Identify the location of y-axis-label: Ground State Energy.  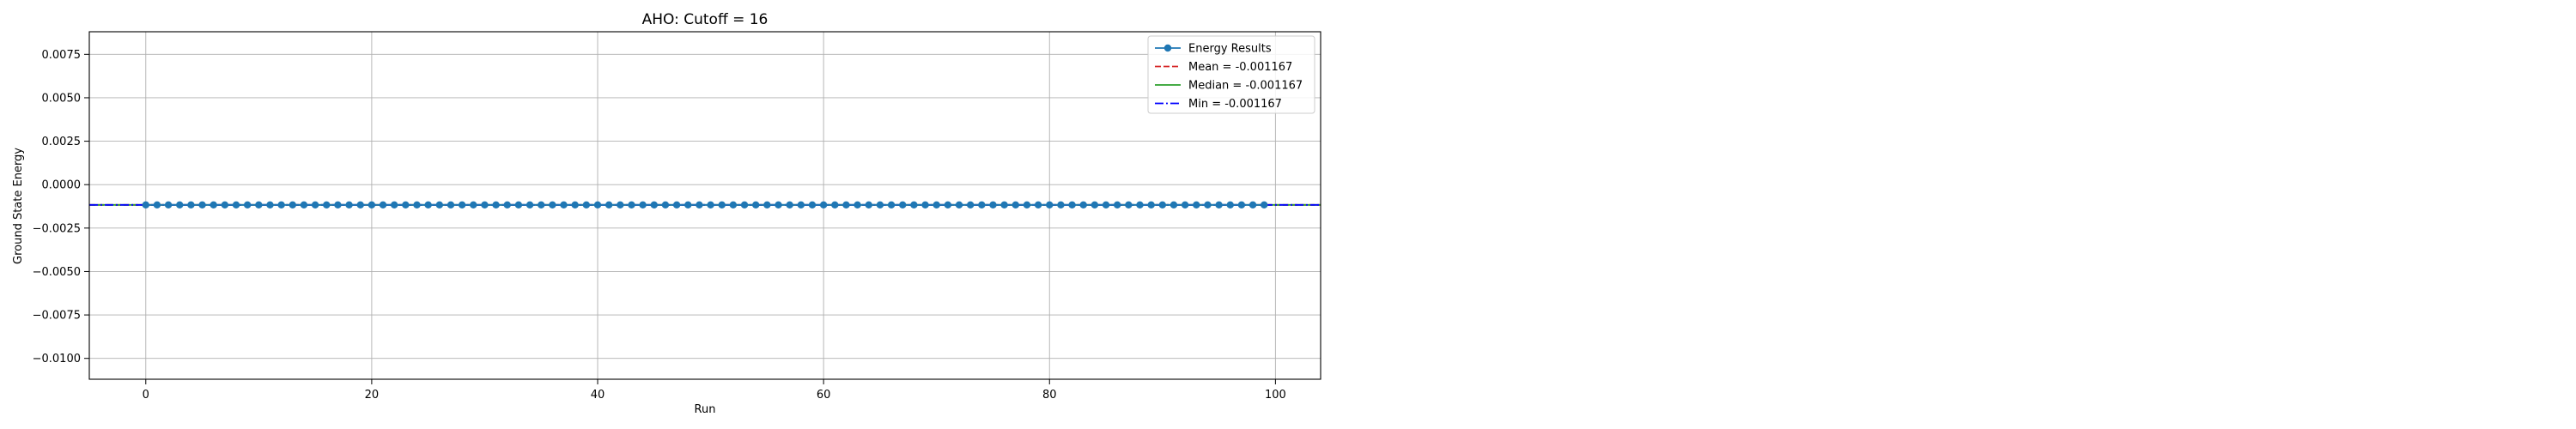
(18, 206).